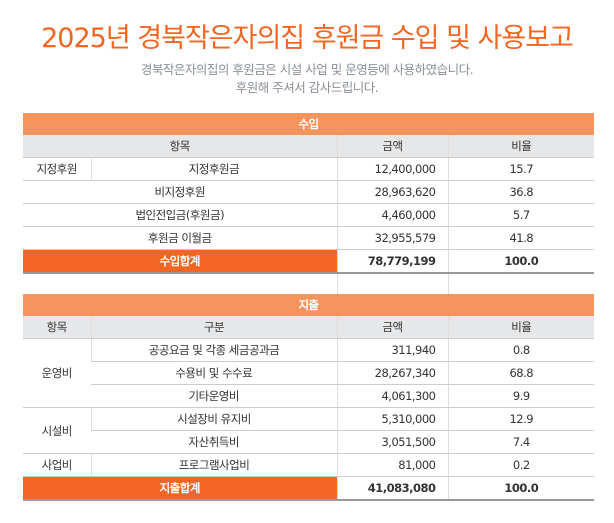 The width and height of the screenshot is (614, 523). What do you see at coordinates (521, 442) in the screenshot?
I see `row-ratio: 7.4` at bounding box center [521, 442].